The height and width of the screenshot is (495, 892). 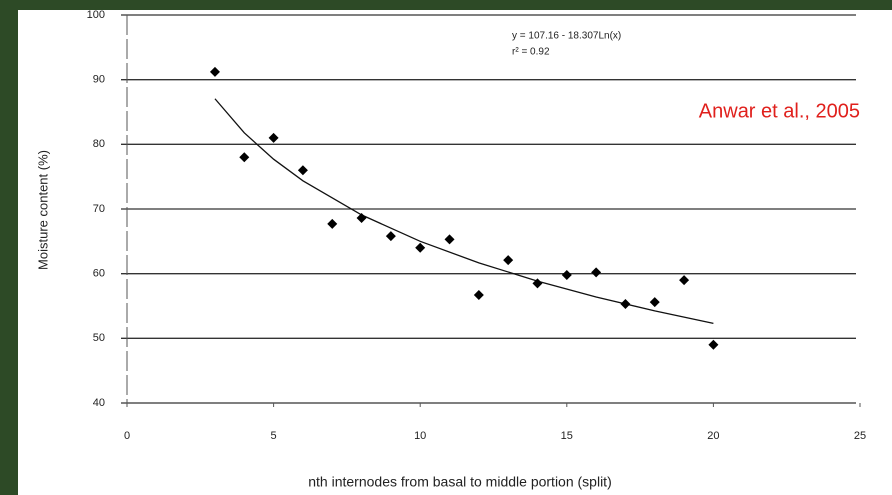 What do you see at coordinates (99, 403) in the screenshot?
I see `y-tick-label: 40` at bounding box center [99, 403].